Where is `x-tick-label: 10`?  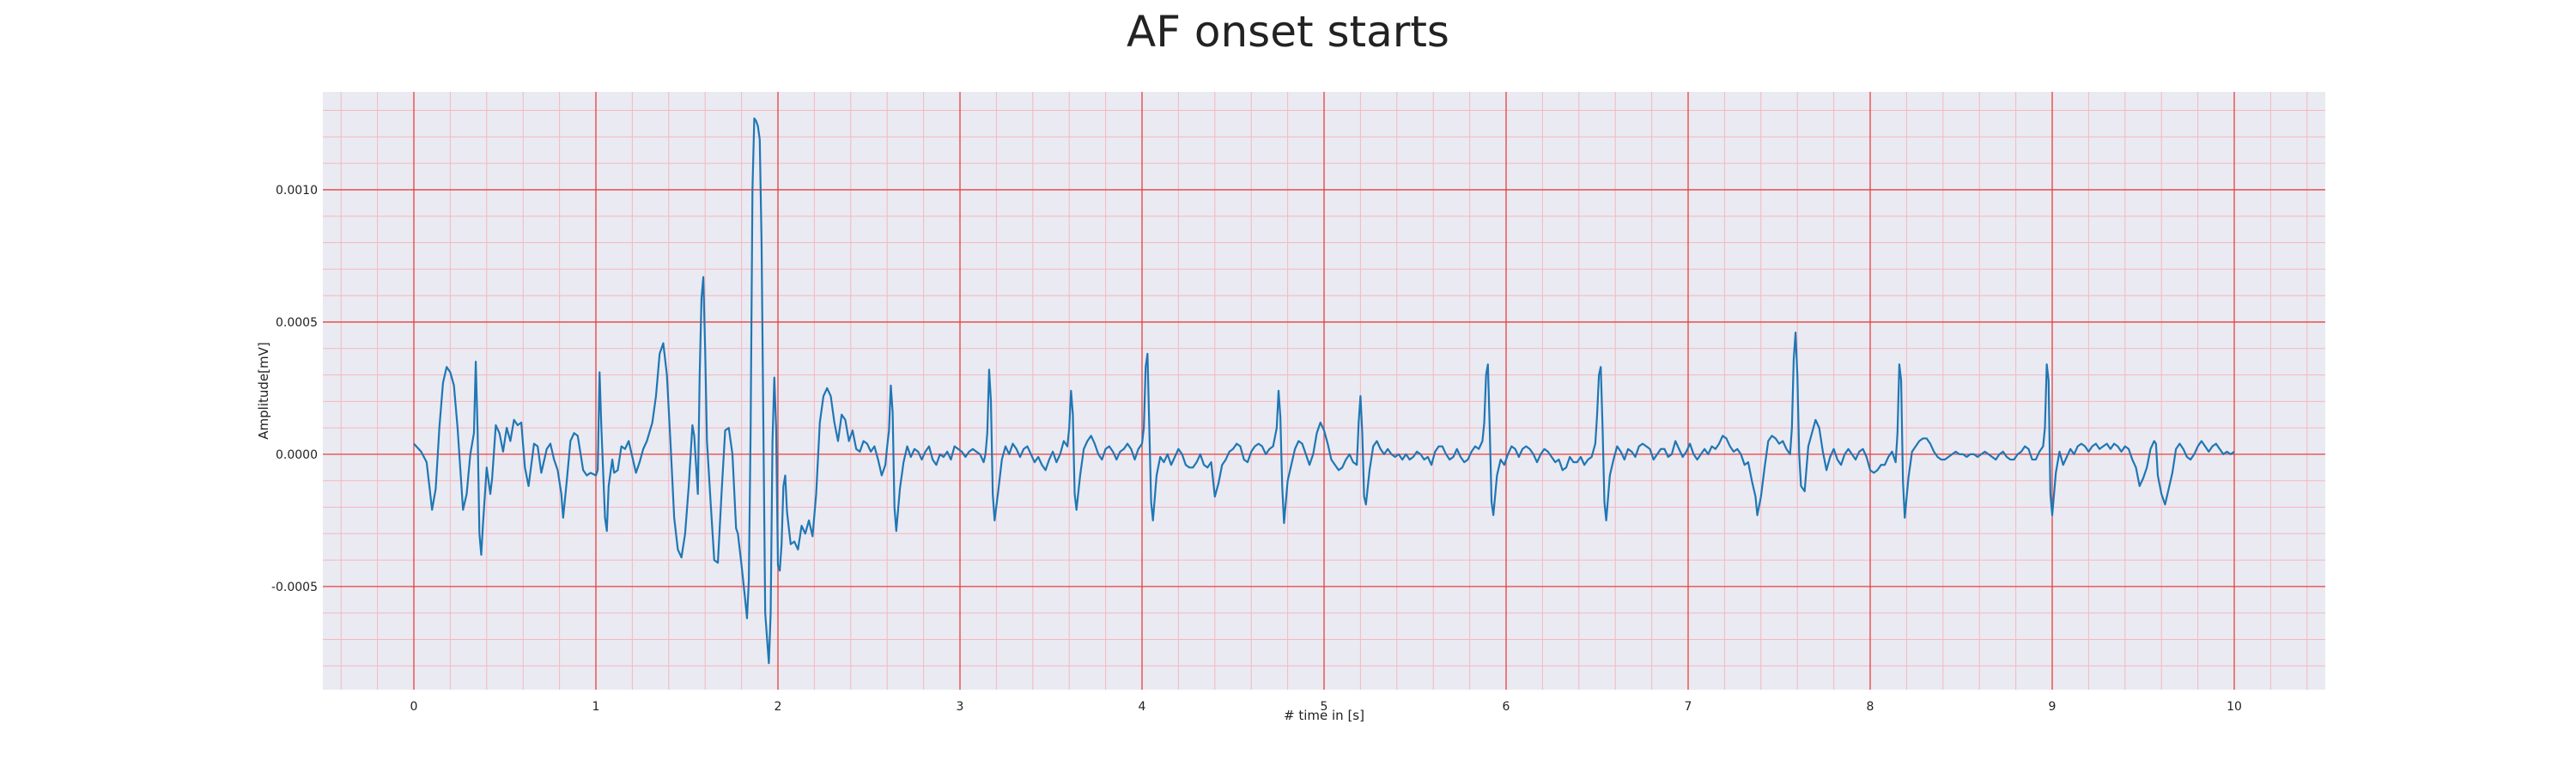 x-tick-label: 10 is located at coordinates (2234, 707).